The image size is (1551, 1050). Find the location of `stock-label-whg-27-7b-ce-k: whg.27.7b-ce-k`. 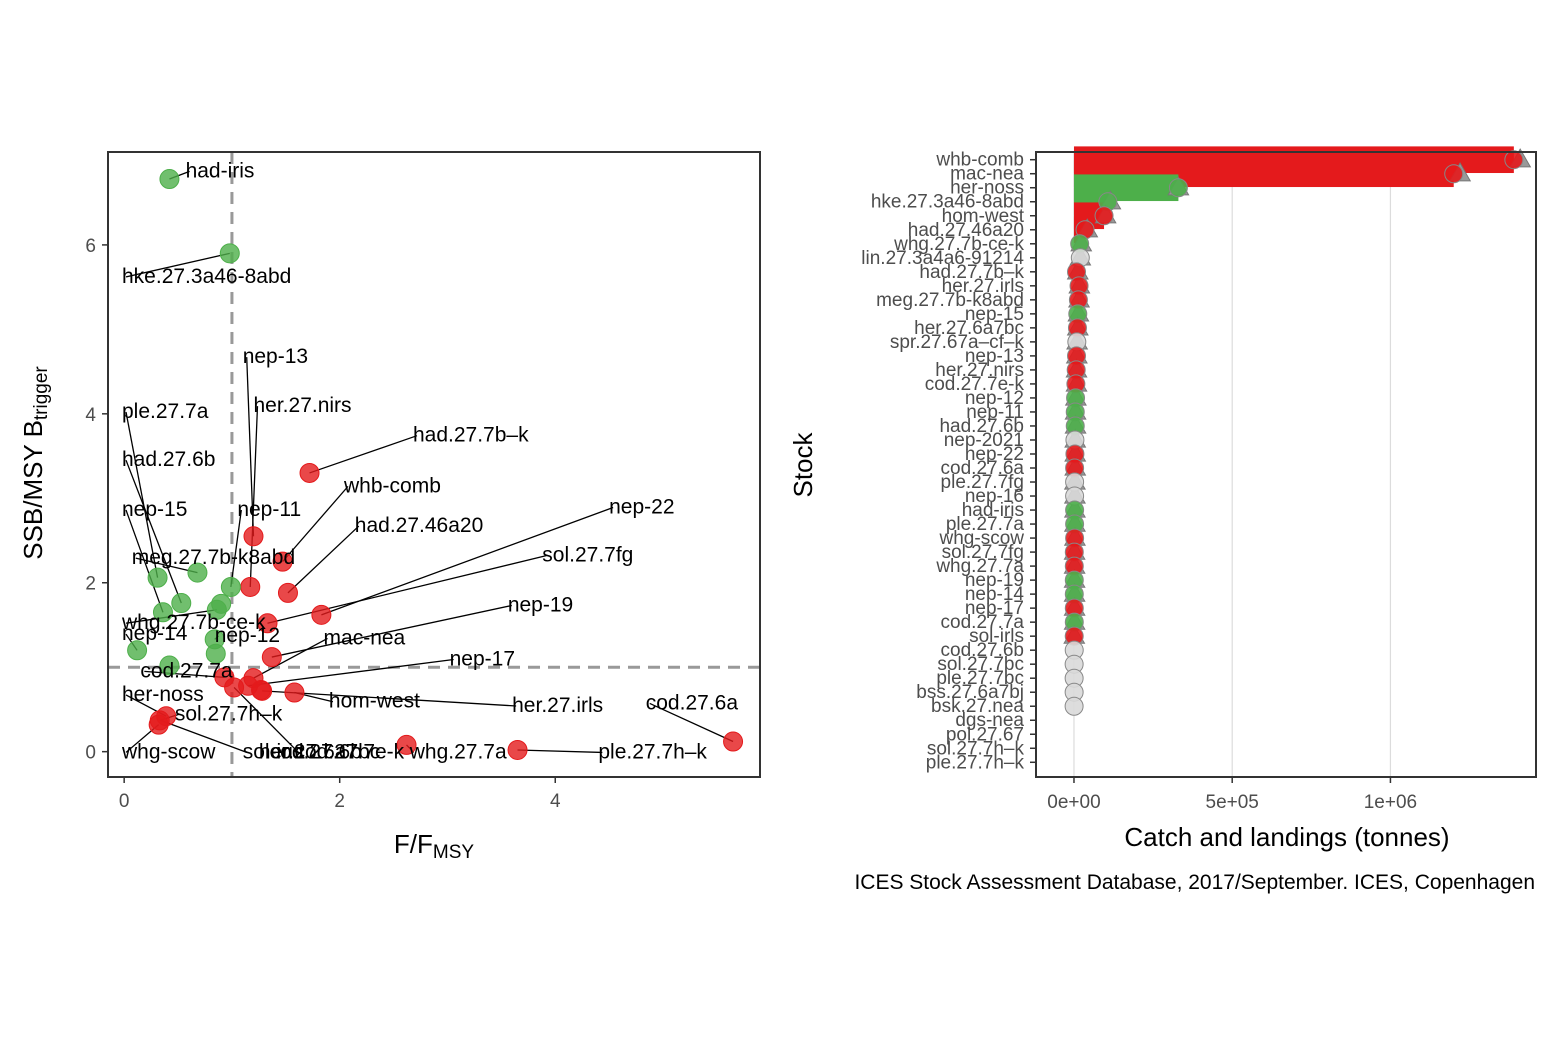

stock-label-whg-27-7b-ce-k: whg.27.7b-ce-k is located at coordinates (958, 244).